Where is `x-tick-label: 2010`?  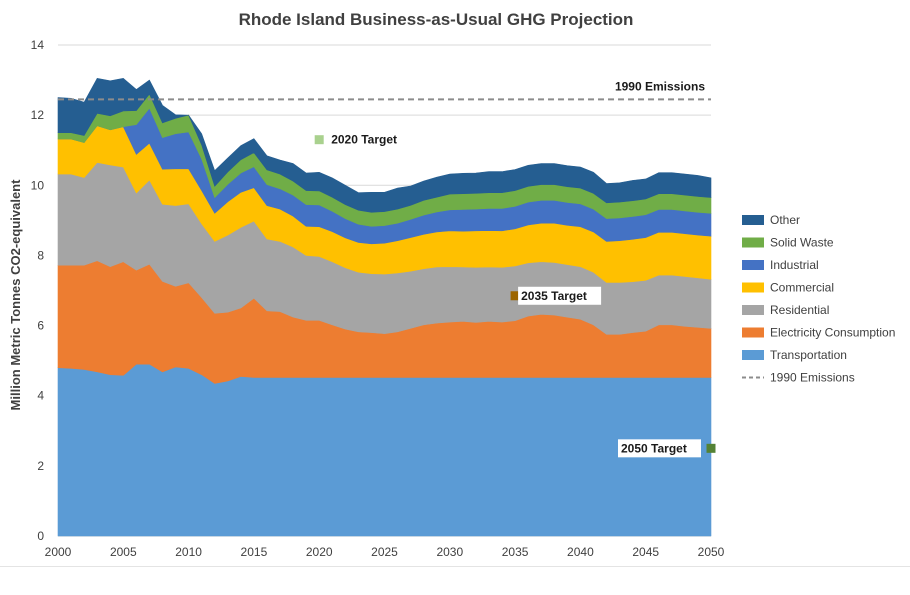 x-tick-label: 2010 is located at coordinates (188, 552).